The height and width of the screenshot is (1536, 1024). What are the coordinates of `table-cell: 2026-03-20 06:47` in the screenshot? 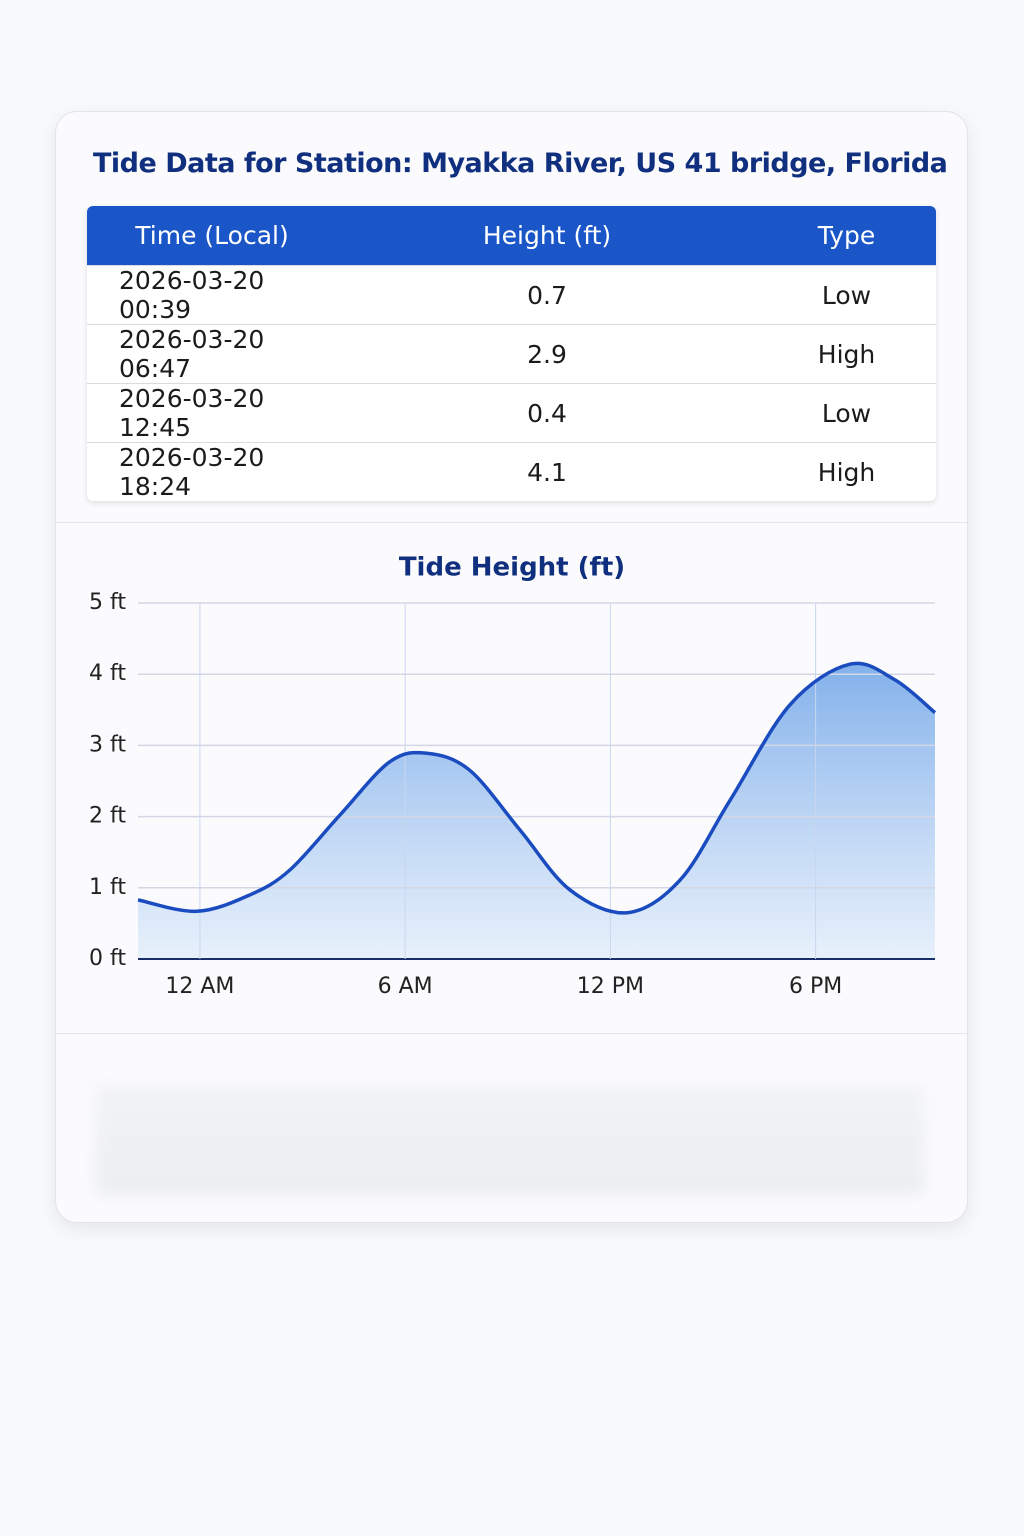 It's located at (212, 354).